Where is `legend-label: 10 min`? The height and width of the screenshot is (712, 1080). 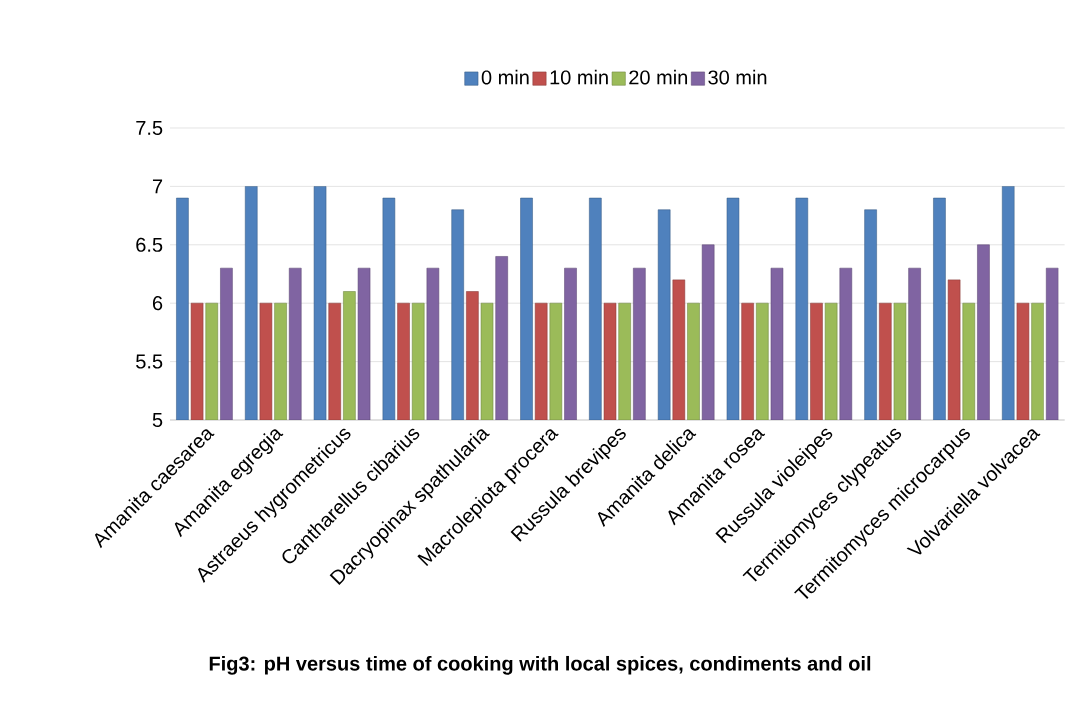 legend-label: 10 min is located at coordinates (579, 77).